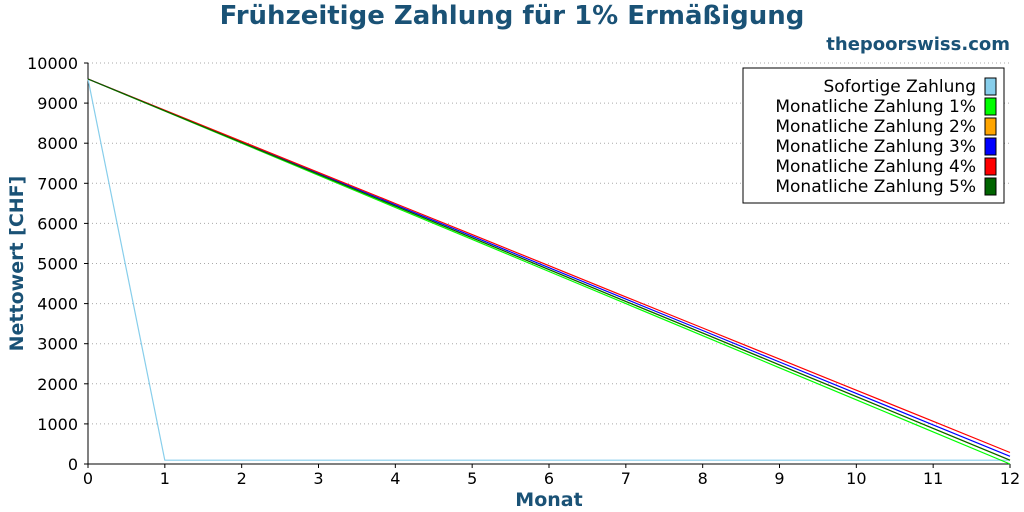  I want to click on x-tick-label: 9, so click(779, 478).